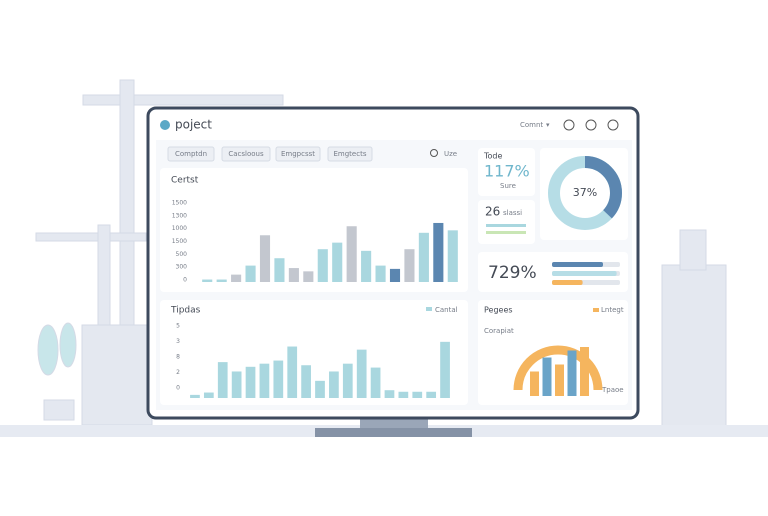  What do you see at coordinates (548, 125) in the screenshot?
I see `menu-caret: ▾` at bounding box center [548, 125].